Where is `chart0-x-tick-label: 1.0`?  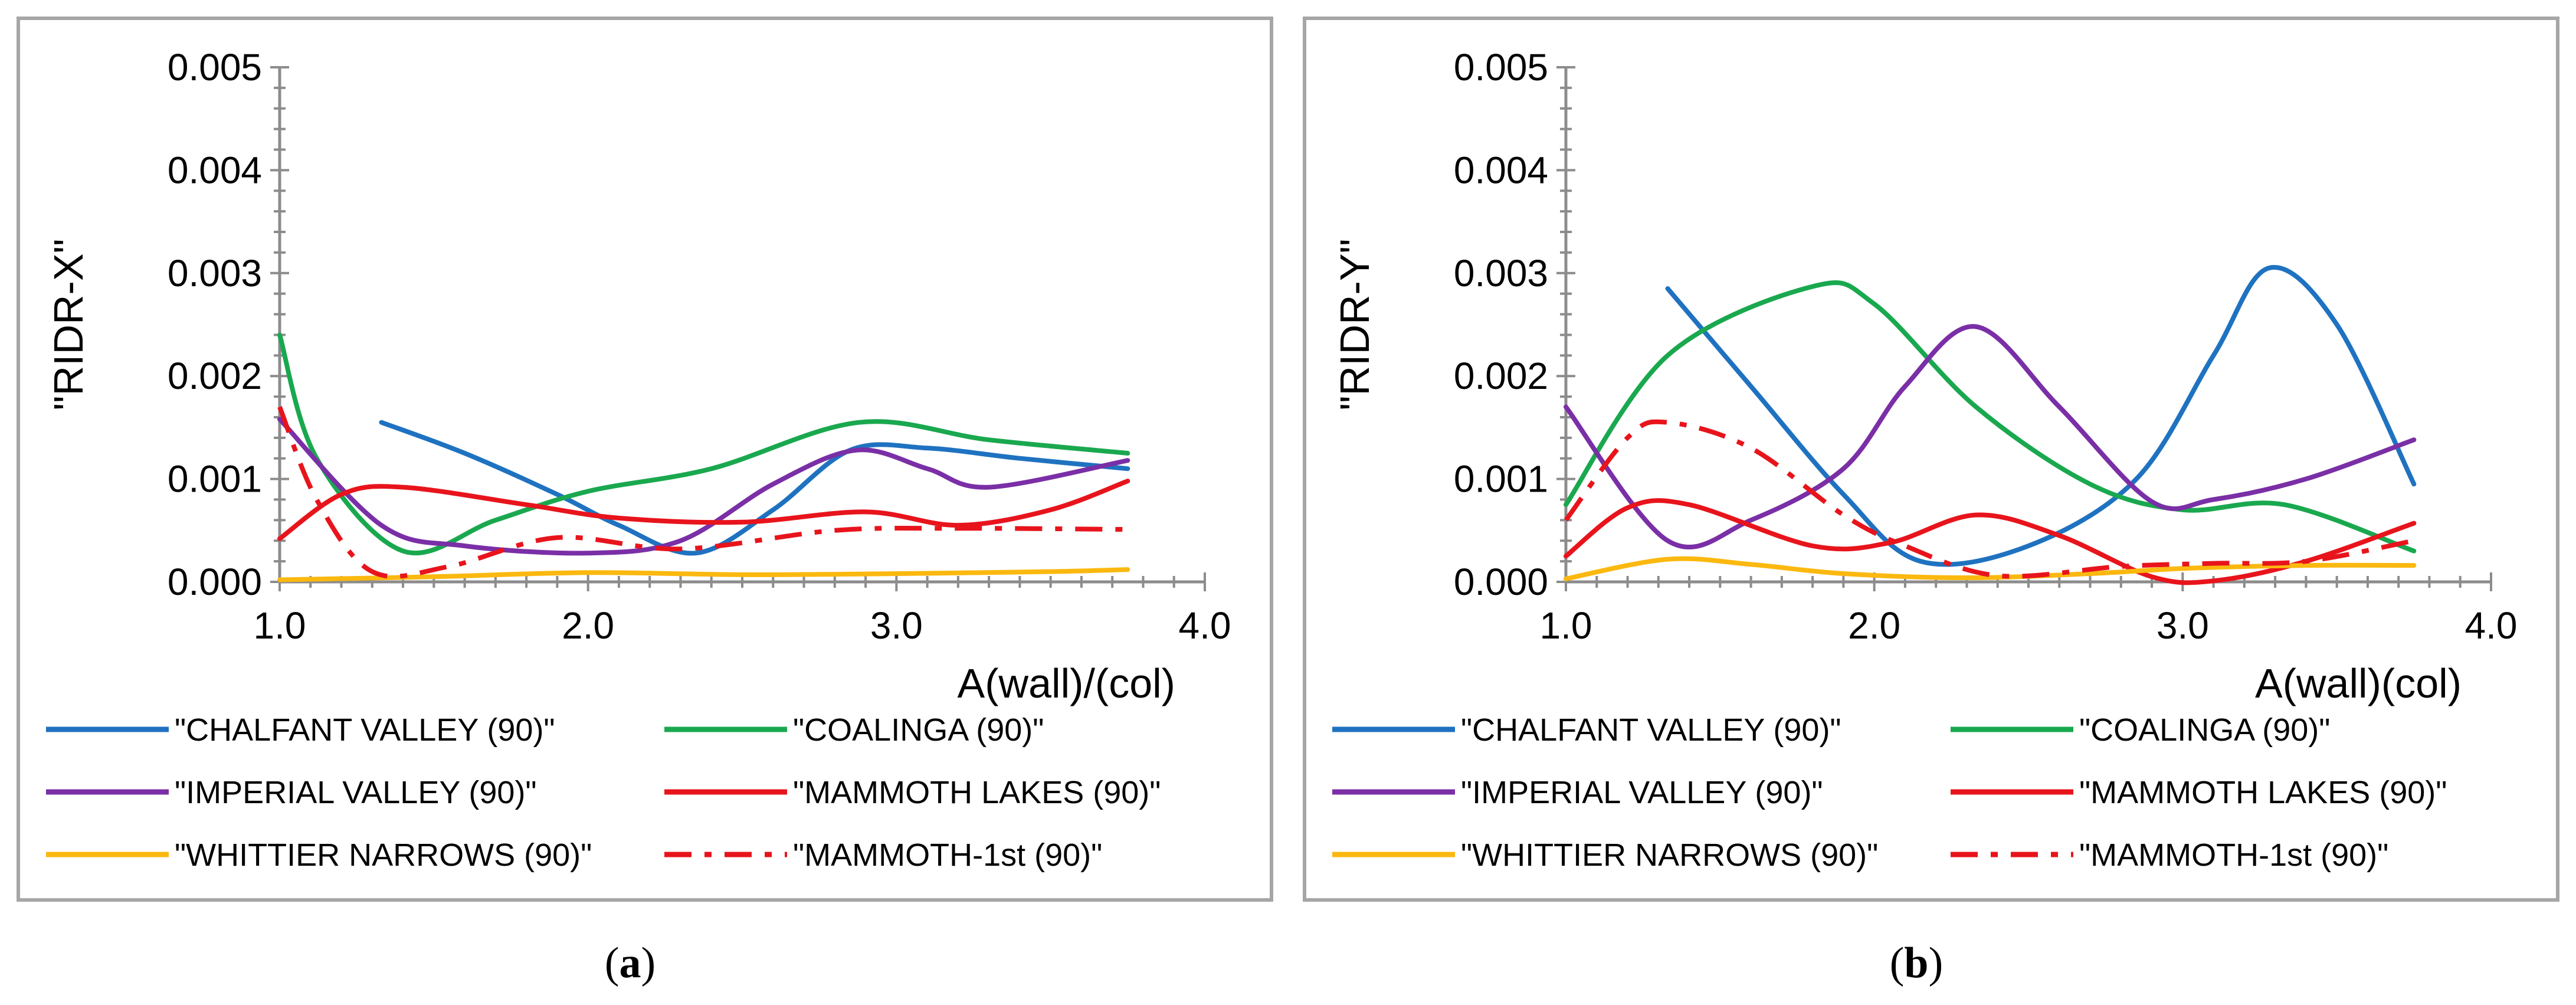 chart0-x-tick-label: 1.0 is located at coordinates (280, 625).